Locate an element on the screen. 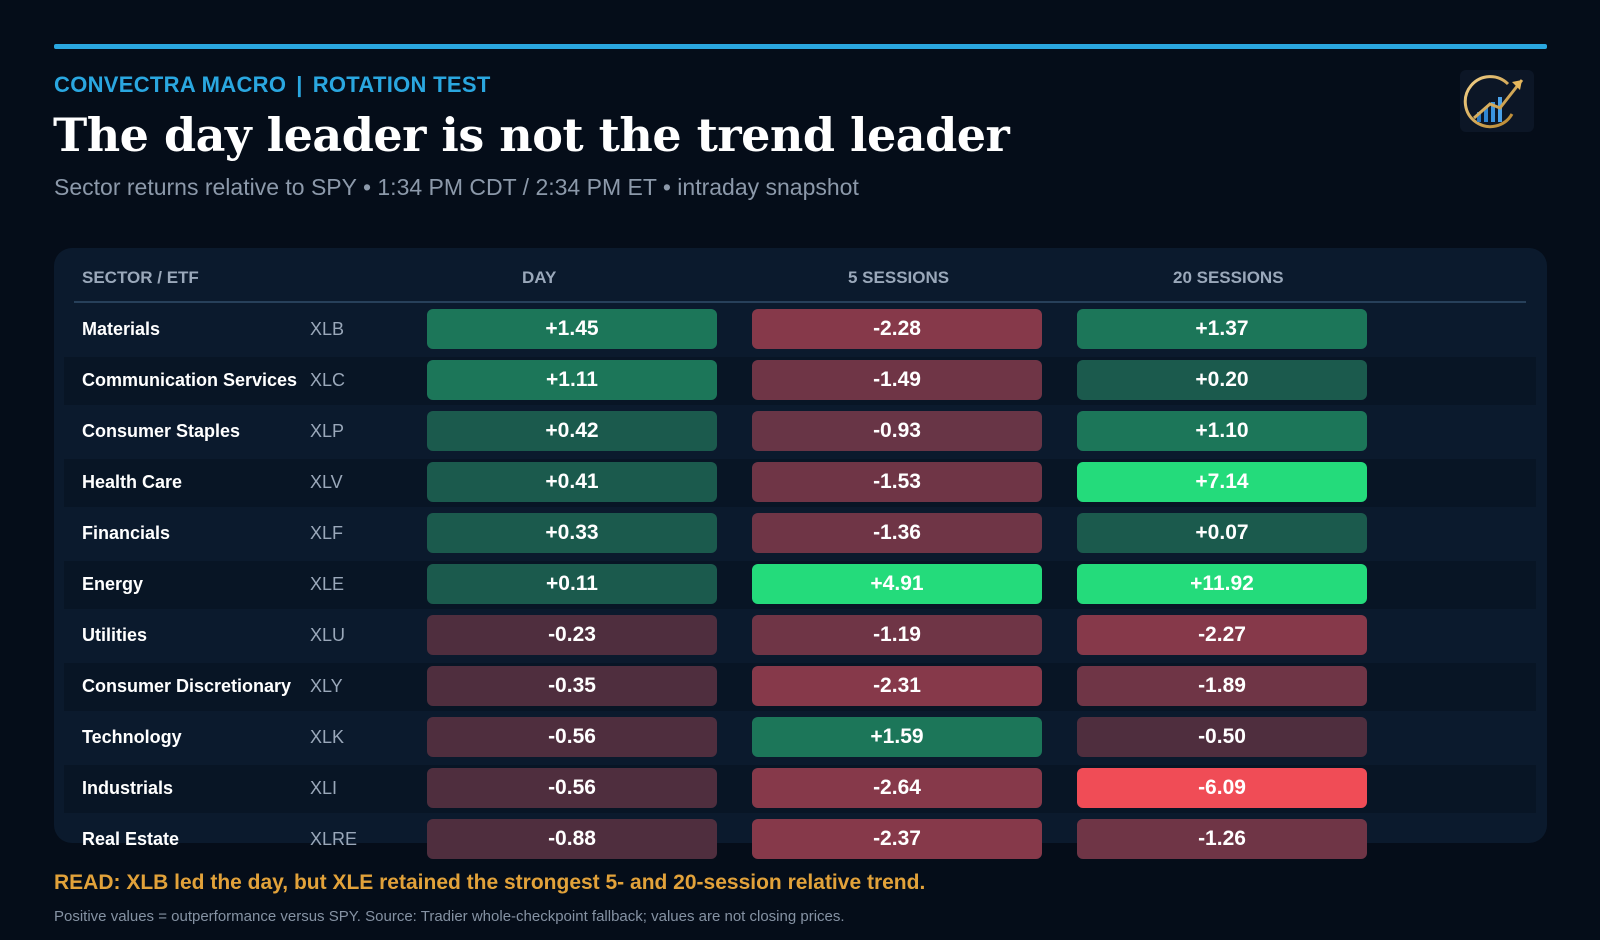 This screenshot has width=1600, height=940. return-cell-20-sessions: +1.37 is located at coordinates (1222, 329).